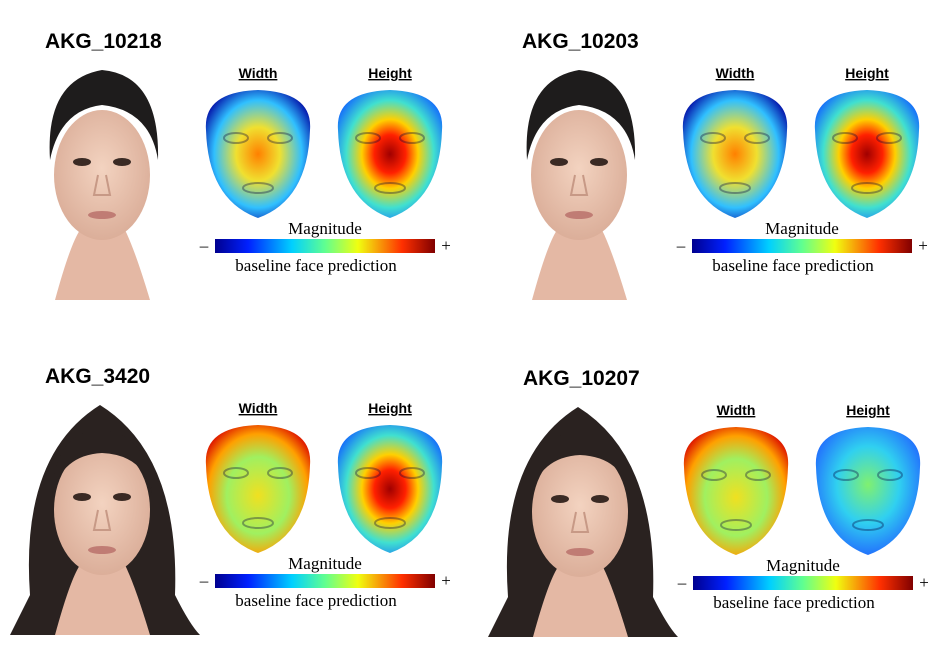 Image resolution: width=940 pixels, height=652 pixels. Describe the element at coordinates (97, 376) in the screenshot. I see `panel-title: AKG_3420` at that location.